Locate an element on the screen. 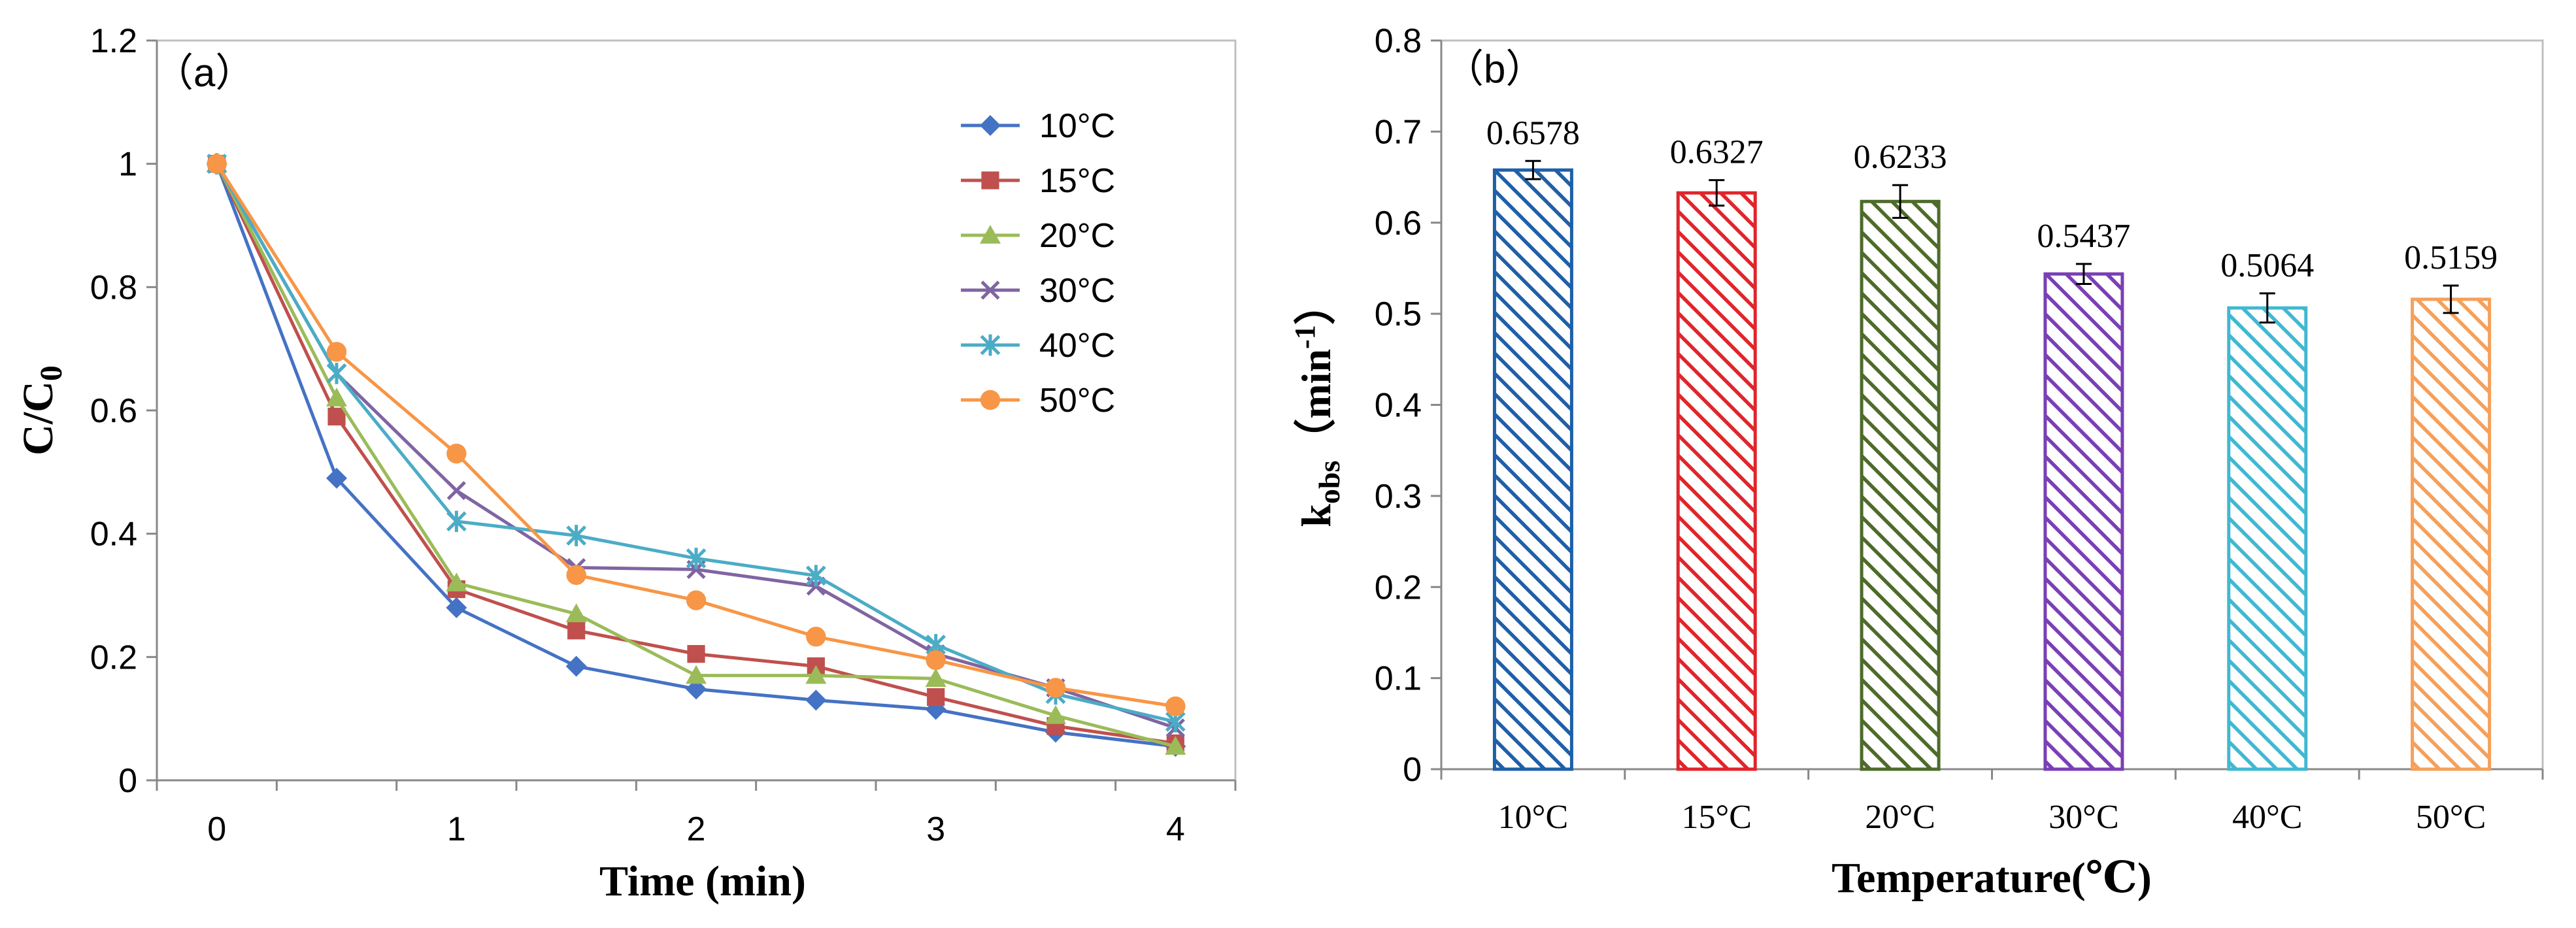  y-axis-title-a-main: C/C is located at coordinates (38, 419).